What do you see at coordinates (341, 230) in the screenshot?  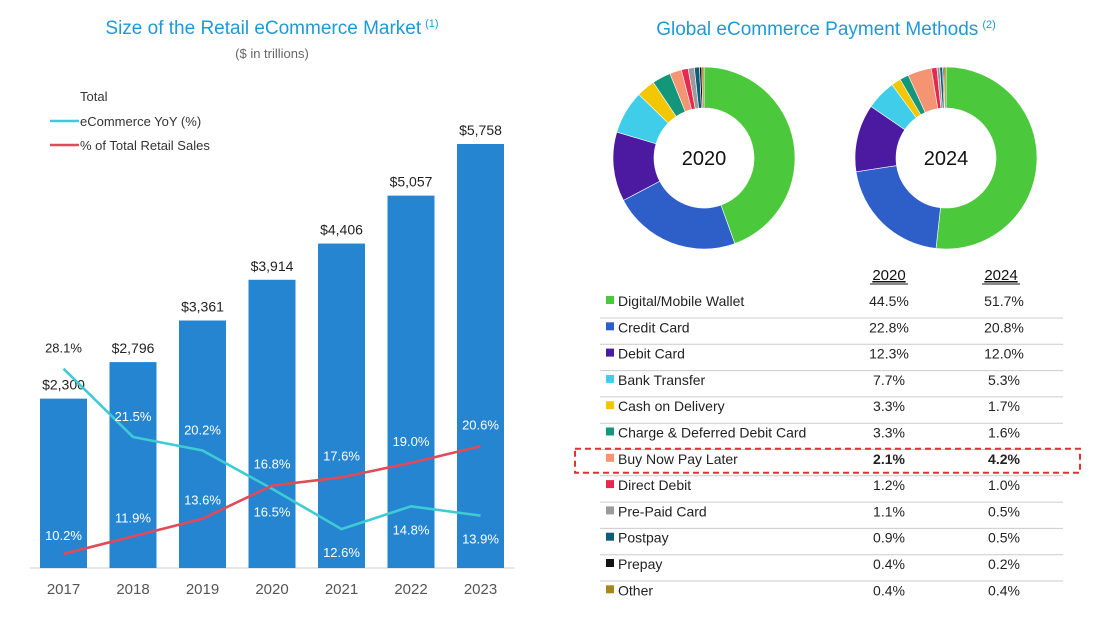 I see `bar-value-label: $4,406` at bounding box center [341, 230].